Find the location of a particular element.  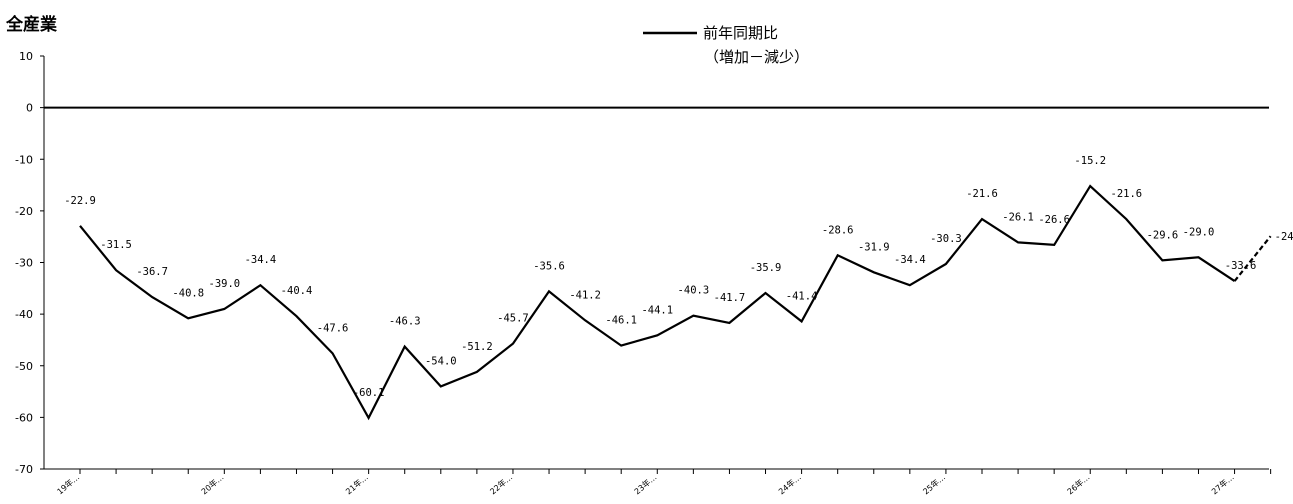

data-label: -41.7 is located at coordinates (730, 298).